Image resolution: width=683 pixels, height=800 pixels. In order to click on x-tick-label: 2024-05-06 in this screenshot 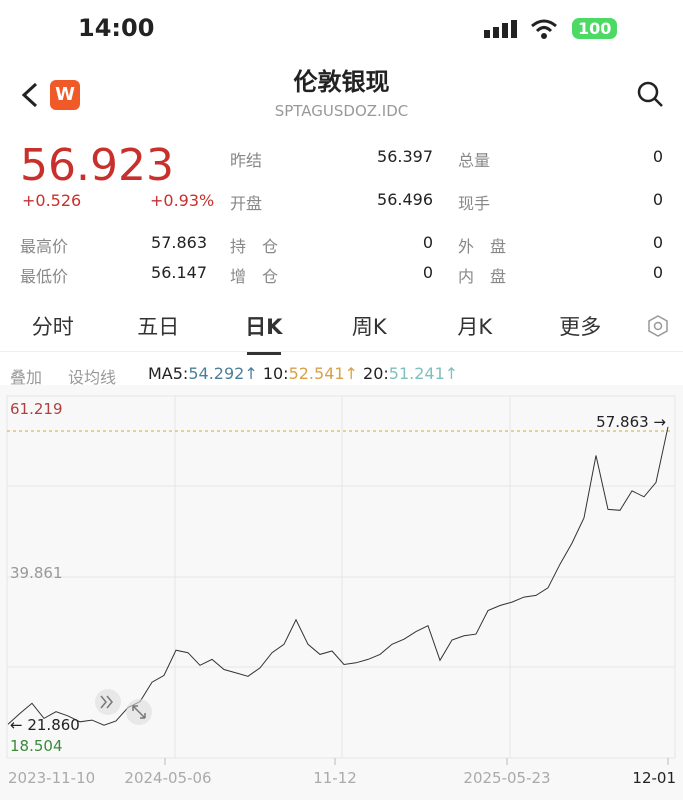, I will do `click(167, 778)`.